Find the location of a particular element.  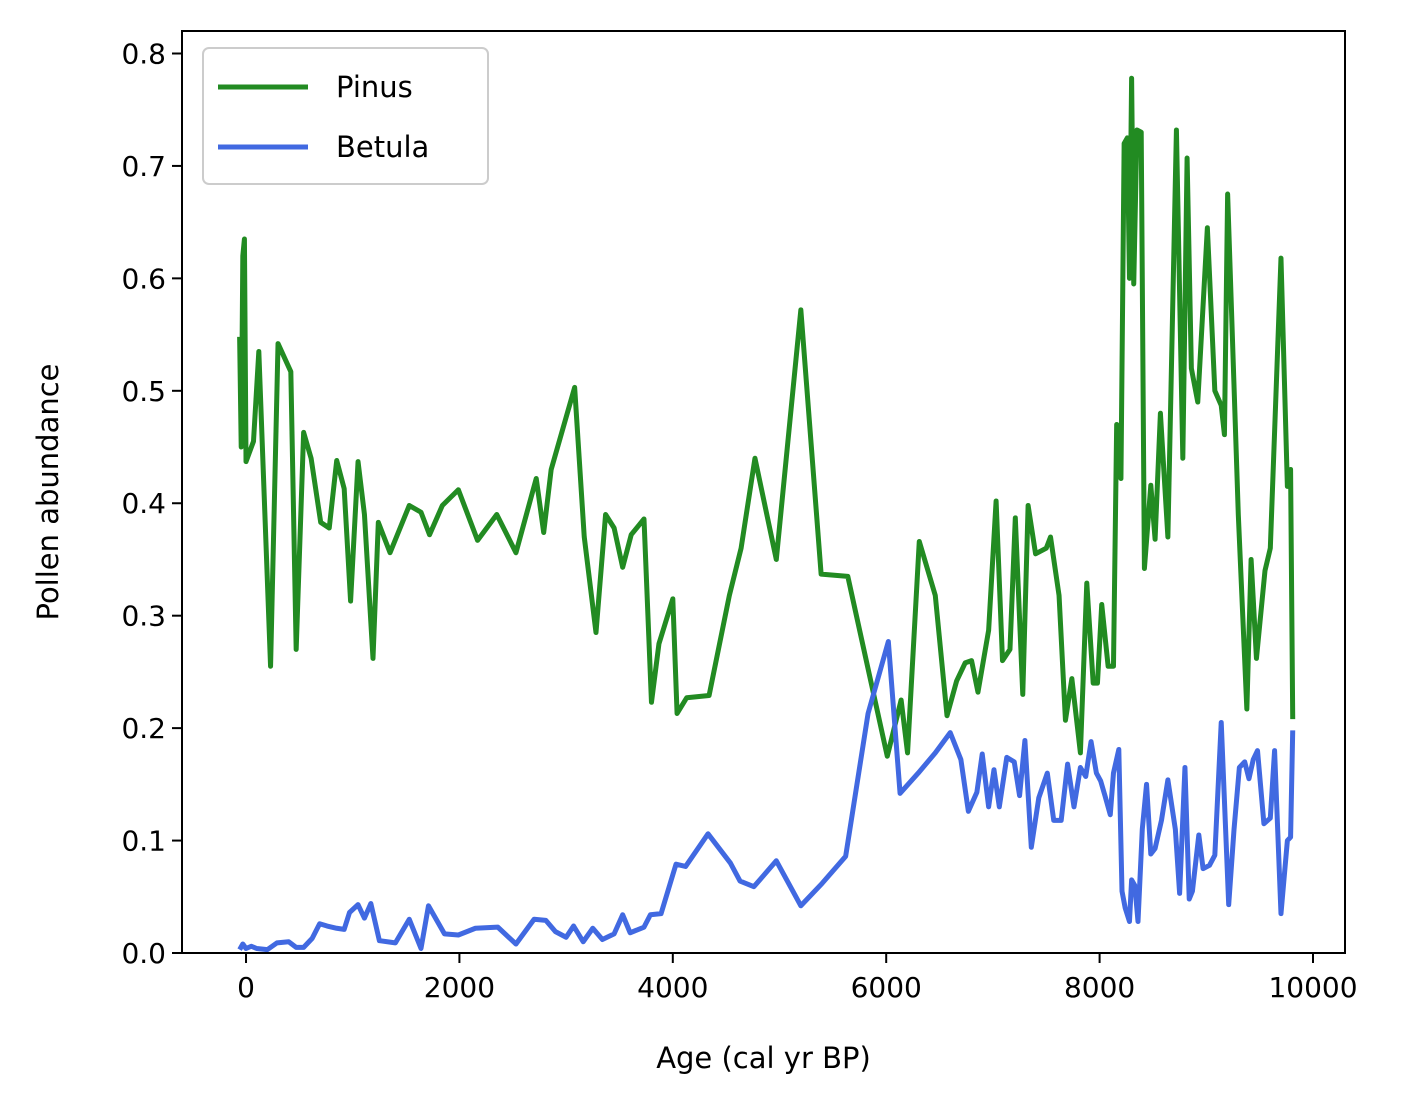

legend-label-betula: Betula is located at coordinates (382, 147).